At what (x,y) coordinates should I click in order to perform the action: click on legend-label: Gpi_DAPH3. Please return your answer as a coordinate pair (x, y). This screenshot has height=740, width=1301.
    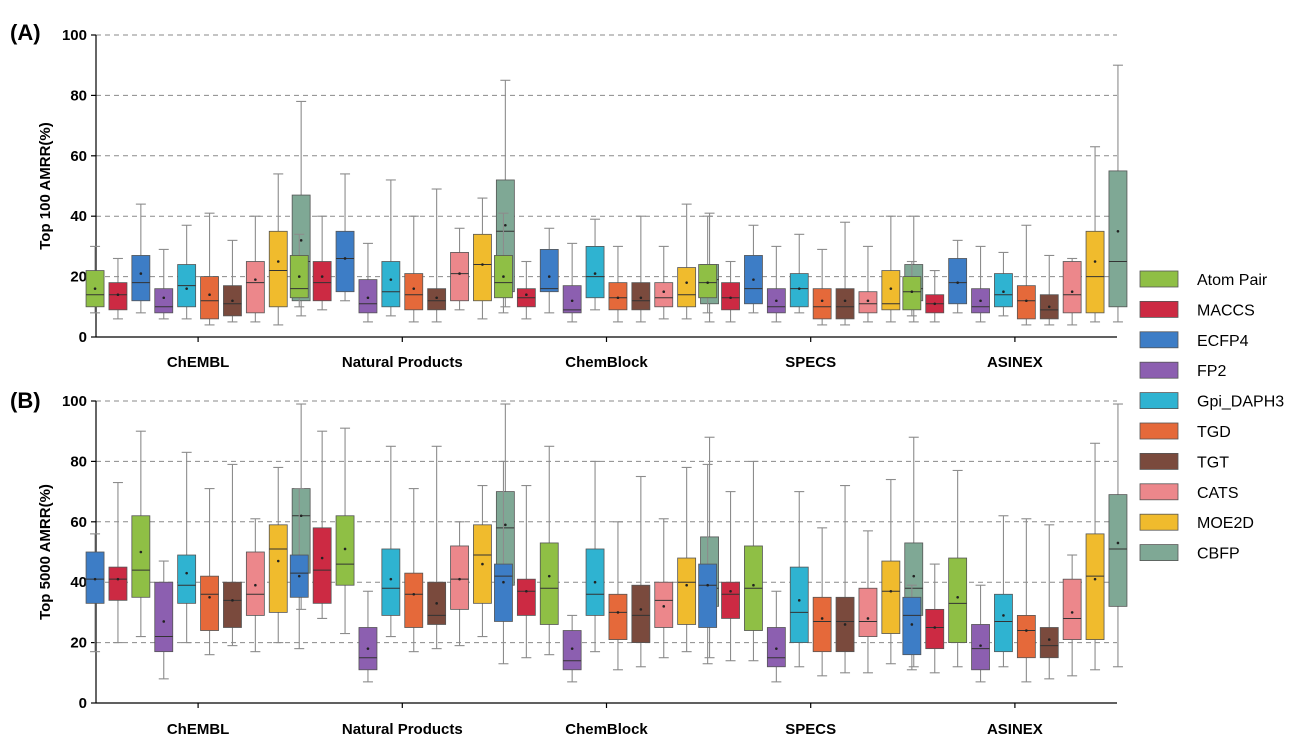
    Looking at the image, I should click on (1240, 402).